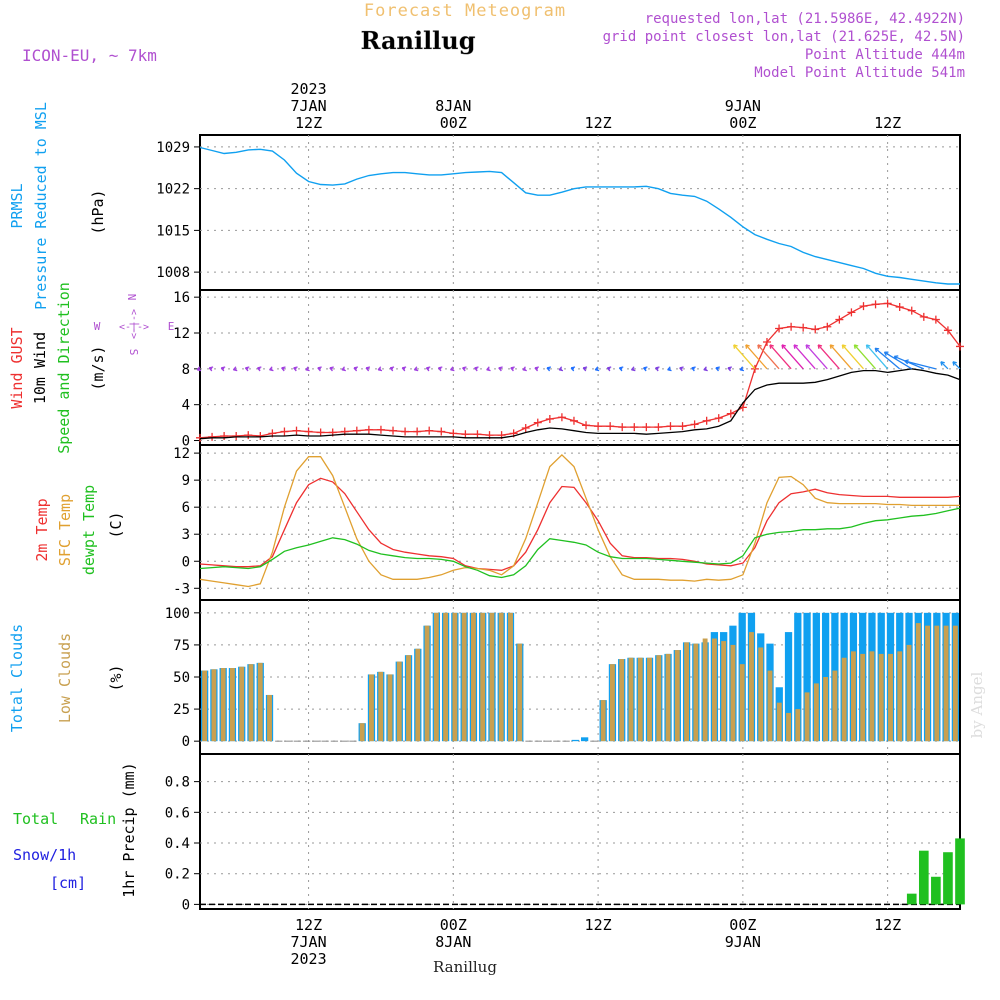 The height and width of the screenshot is (1000, 1000). What do you see at coordinates (186, 905) in the screenshot?
I see `ytick-label-precip: 0` at bounding box center [186, 905].